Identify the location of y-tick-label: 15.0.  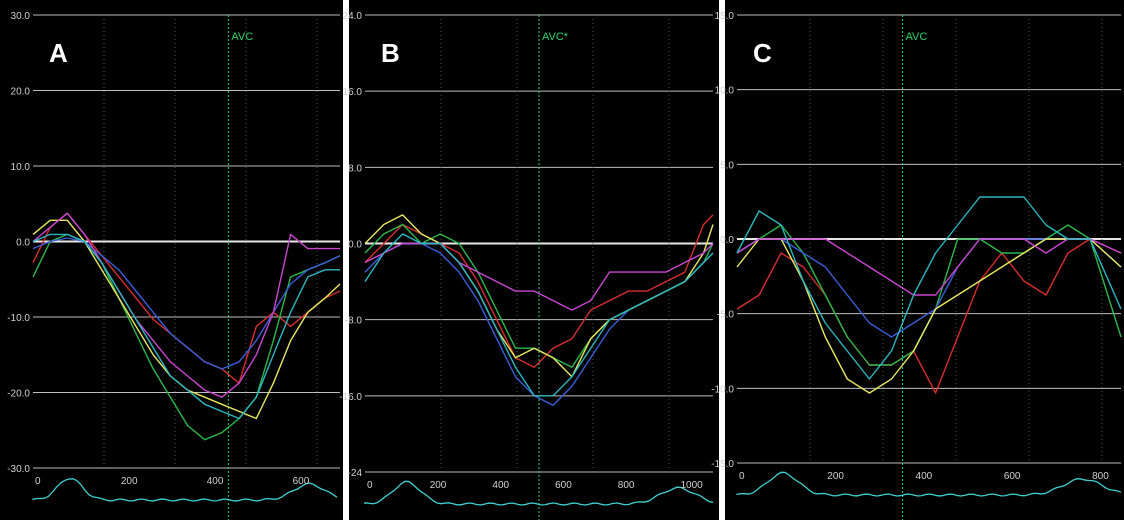
(725, 16).